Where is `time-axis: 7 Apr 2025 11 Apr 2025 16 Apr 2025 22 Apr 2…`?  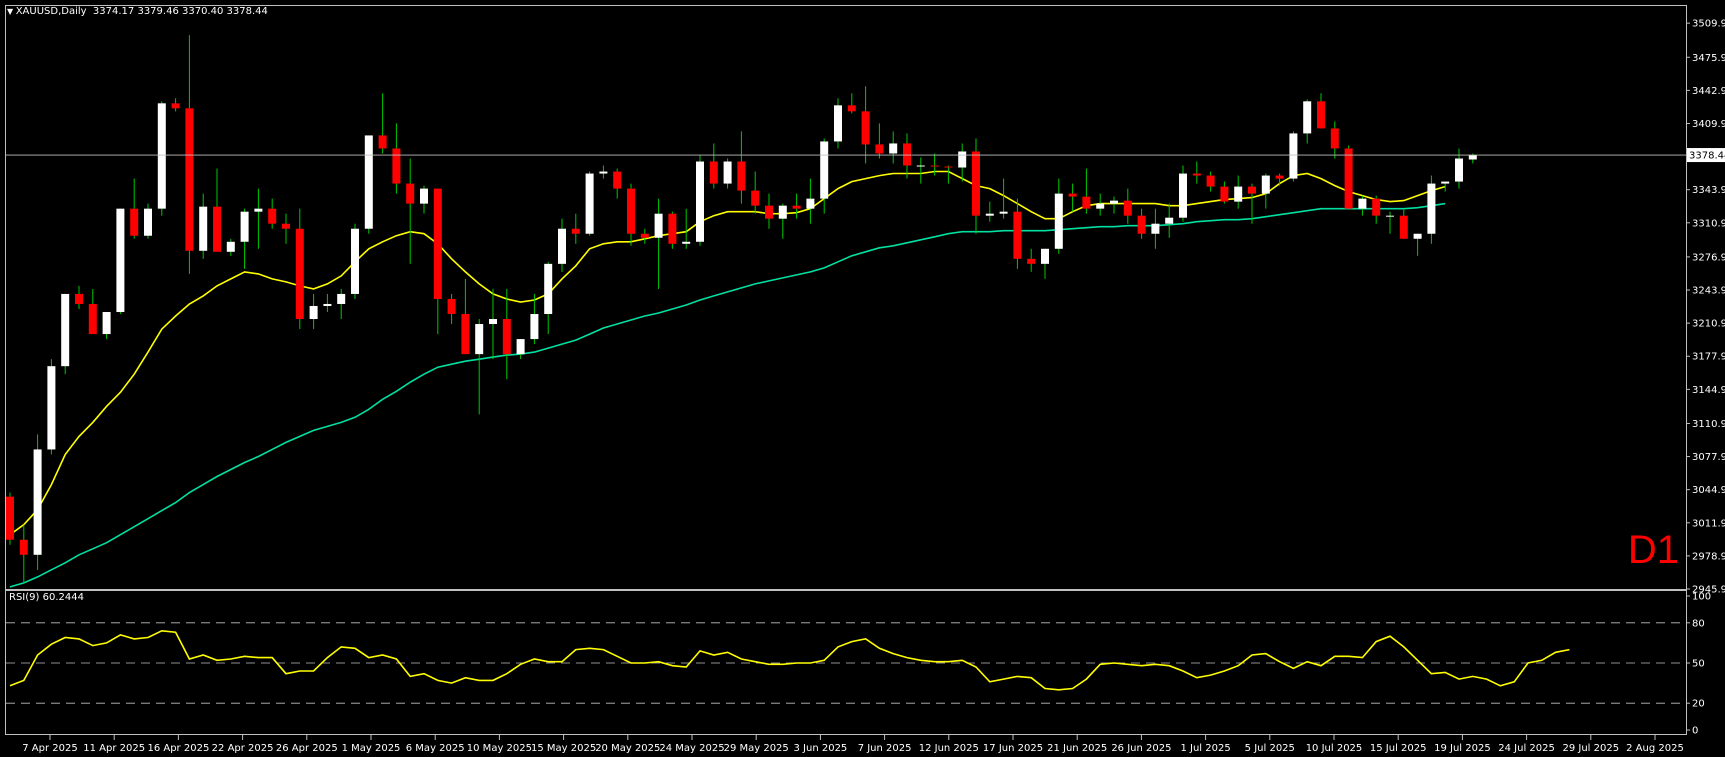 time-axis: 7 Apr 2025 11 Apr 2025 16 Apr 2025 22 Apr 2… is located at coordinates (853, 744).